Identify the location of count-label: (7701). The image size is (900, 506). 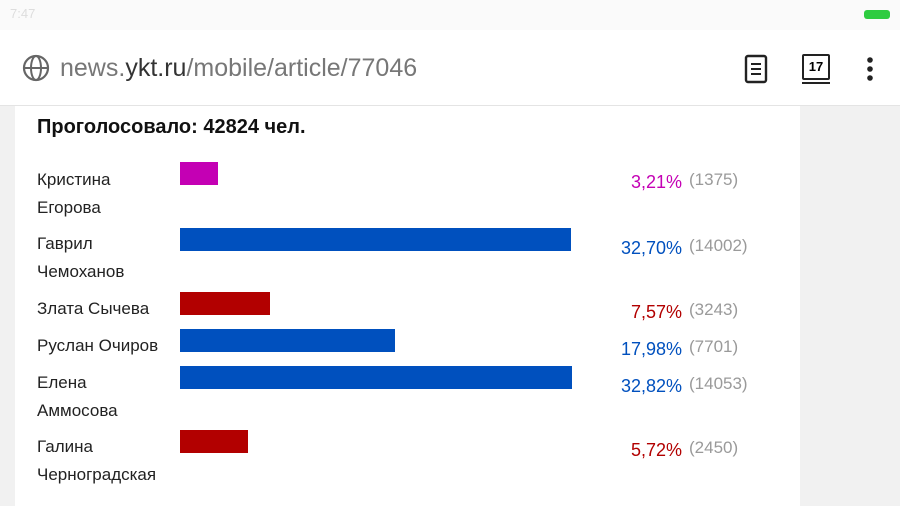
(714, 346).